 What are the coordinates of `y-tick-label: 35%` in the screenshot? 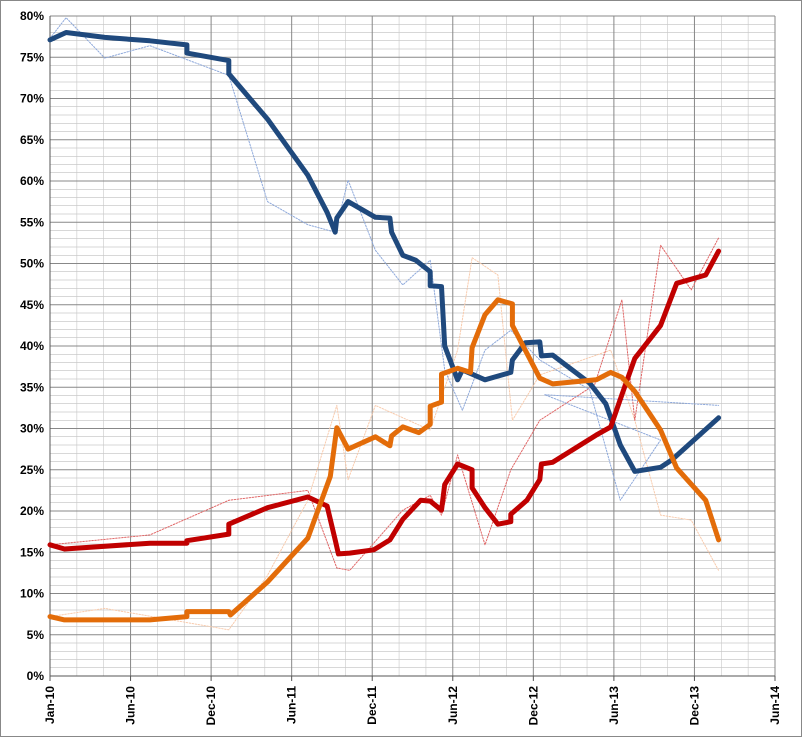 It's located at (32, 387).